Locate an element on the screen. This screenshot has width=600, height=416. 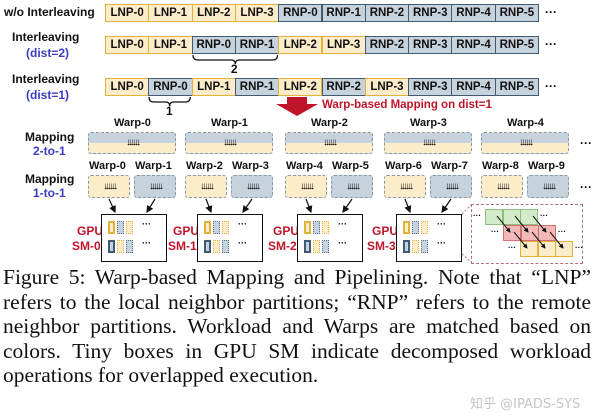
sm-label: SM-1 is located at coordinates (182, 246).